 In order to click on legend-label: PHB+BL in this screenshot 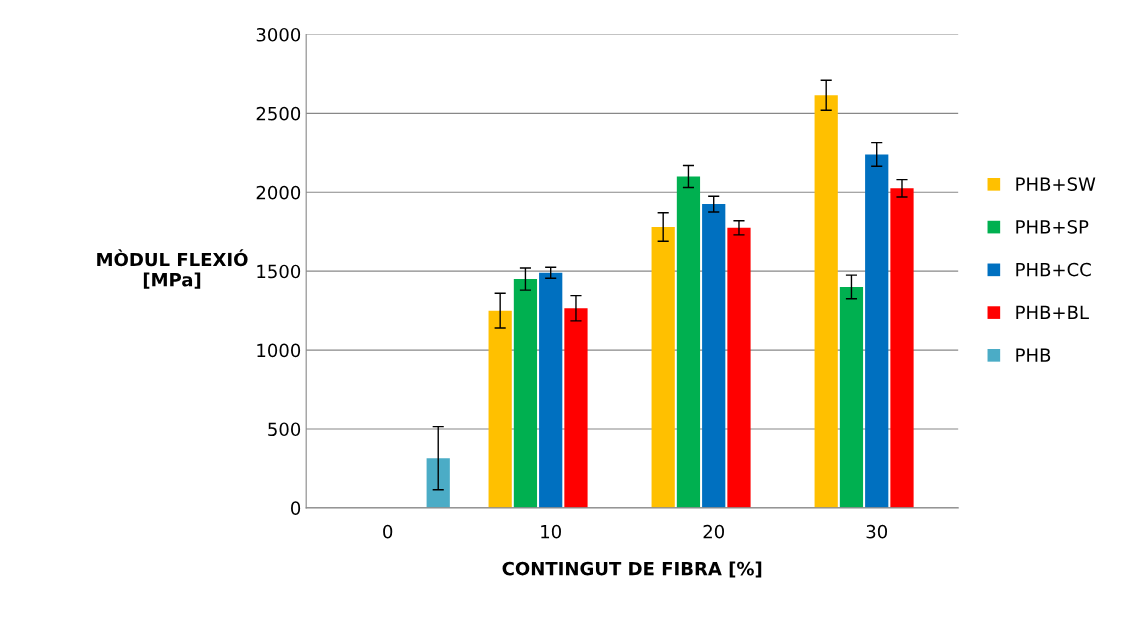, I will do `click(1052, 312)`.